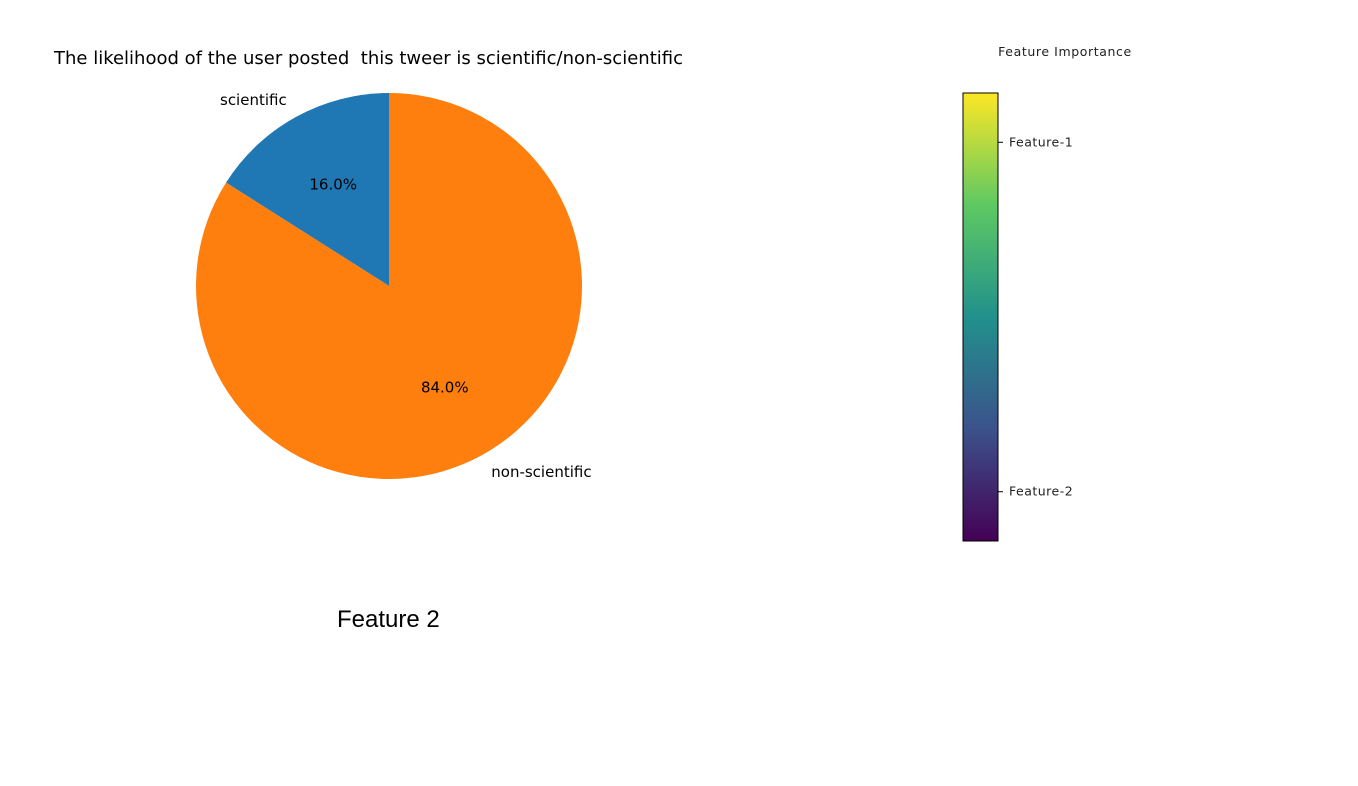 The width and height of the screenshot is (1358, 786). What do you see at coordinates (1041, 141) in the screenshot?
I see `colorbar-tick-label: Feature-1` at bounding box center [1041, 141].